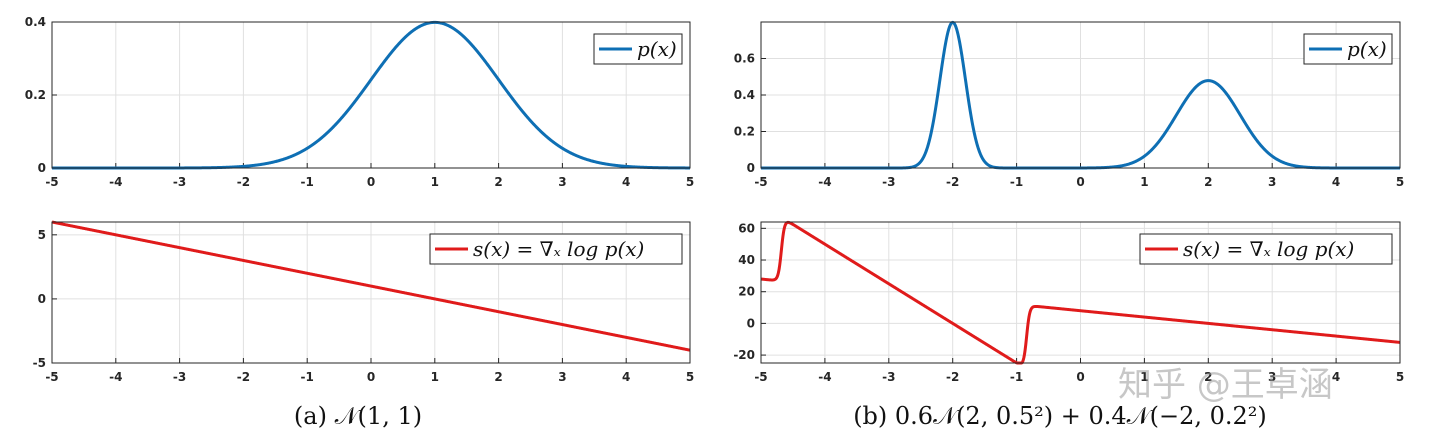 Image resolution: width=1440 pixels, height=446 pixels. What do you see at coordinates (746, 292) in the screenshot?
I see `y-tick-label: 20` at bounding box center [746, 292].